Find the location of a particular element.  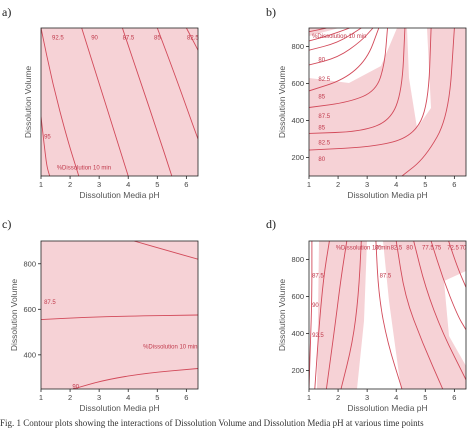

panel-label: c) is located at coordinates (6, 224).